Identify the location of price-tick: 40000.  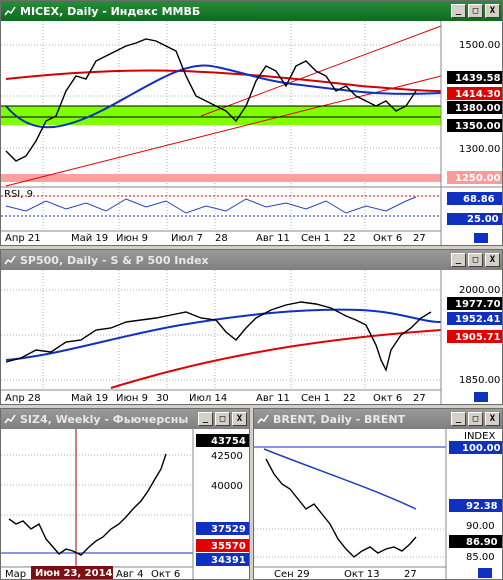
(227, 486).